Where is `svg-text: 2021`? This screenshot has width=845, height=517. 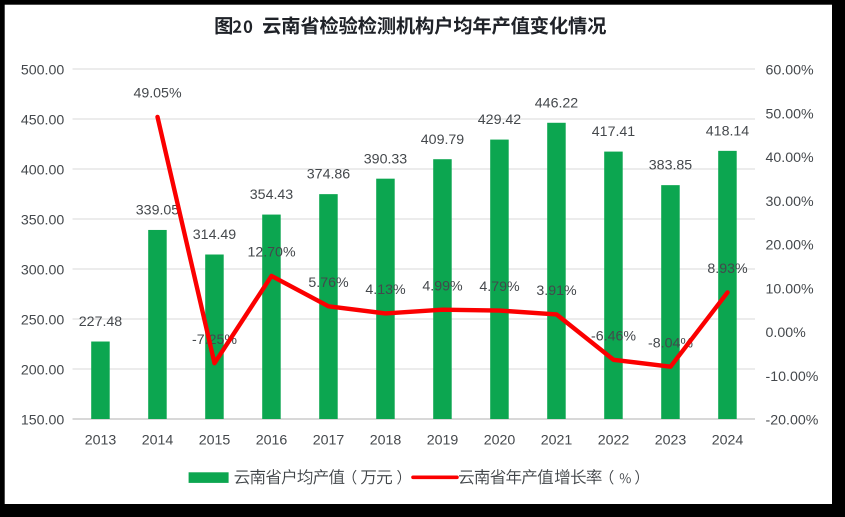
svg-text: 2021 is located at coordinates (557, 441).